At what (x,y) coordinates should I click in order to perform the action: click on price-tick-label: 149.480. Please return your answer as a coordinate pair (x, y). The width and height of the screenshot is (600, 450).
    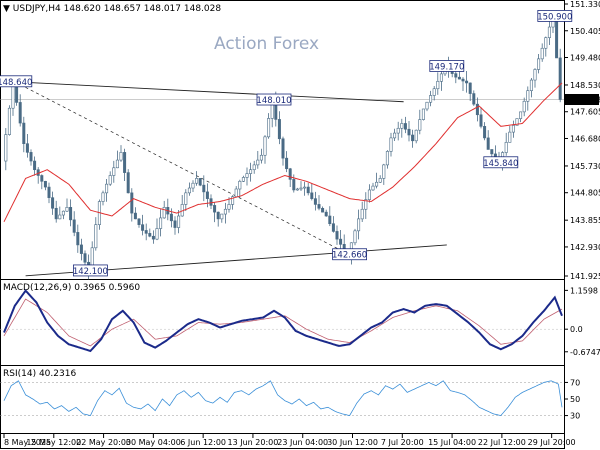
    Looking at the image, I should click on (585, 58).